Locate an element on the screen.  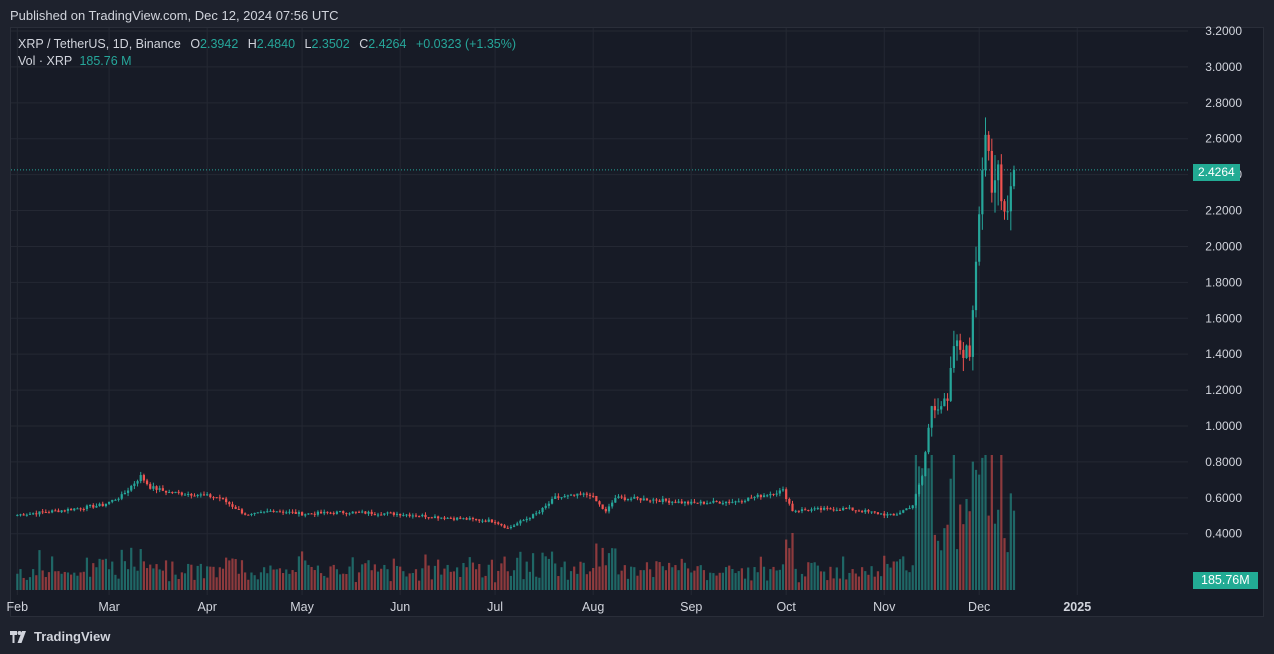
y-tick-label: 3.0000 is located at coordinates (1223, 67).